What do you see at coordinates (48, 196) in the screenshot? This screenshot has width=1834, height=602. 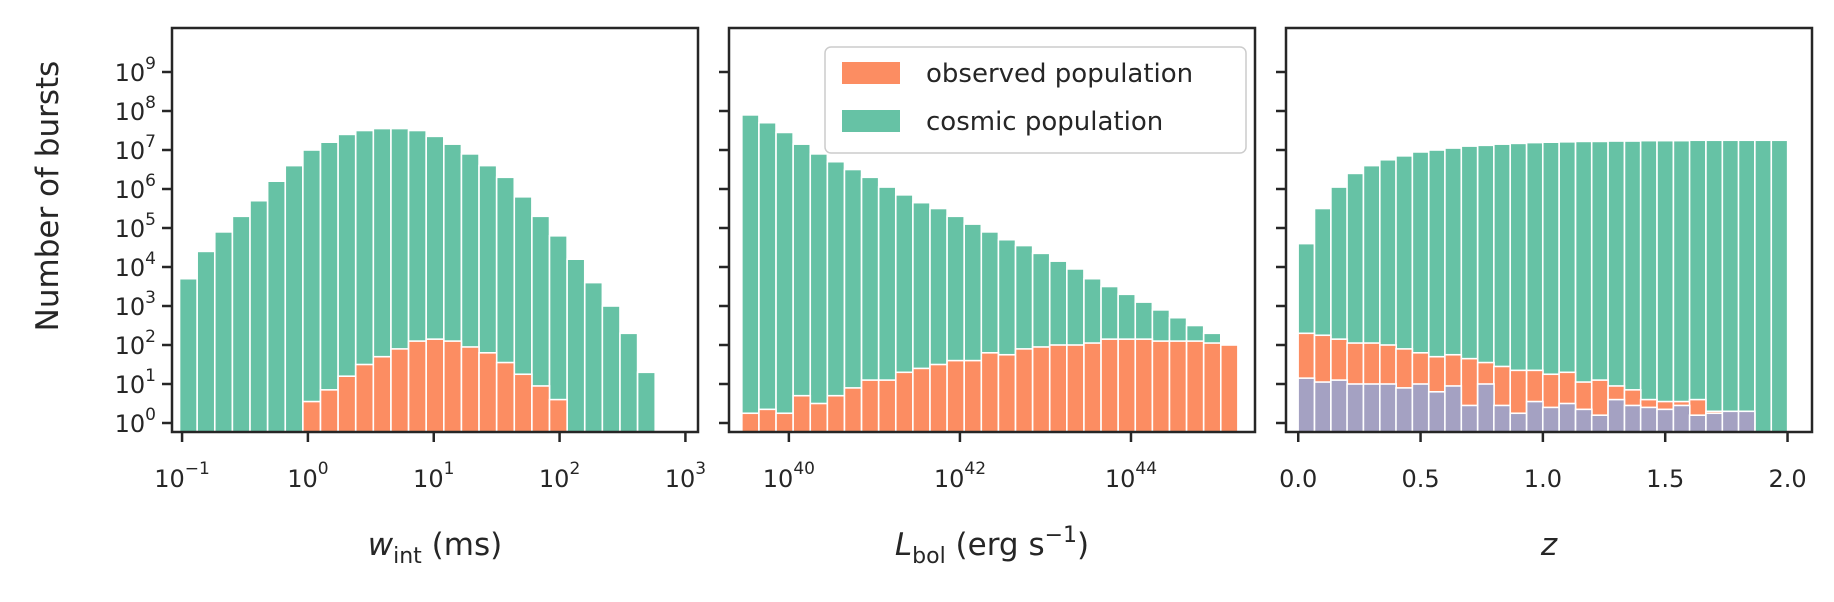 I see `y-axis-label: Number of bursts` at bounding box center [48, 196].